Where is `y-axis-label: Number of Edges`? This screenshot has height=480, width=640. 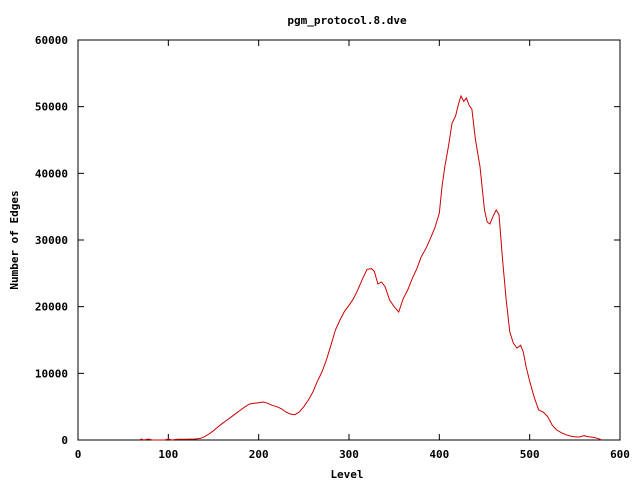
y-axis-label: Number of Edges is located at coordinates (14, 239).